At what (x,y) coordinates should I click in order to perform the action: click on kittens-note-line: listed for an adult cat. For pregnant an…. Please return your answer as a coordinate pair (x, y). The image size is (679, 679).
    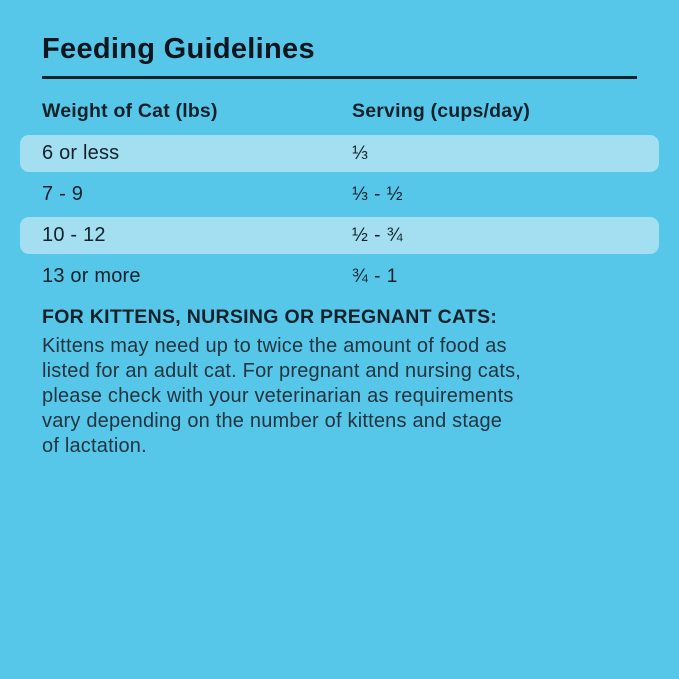
    Looking at the image, I should click on (282, 371).